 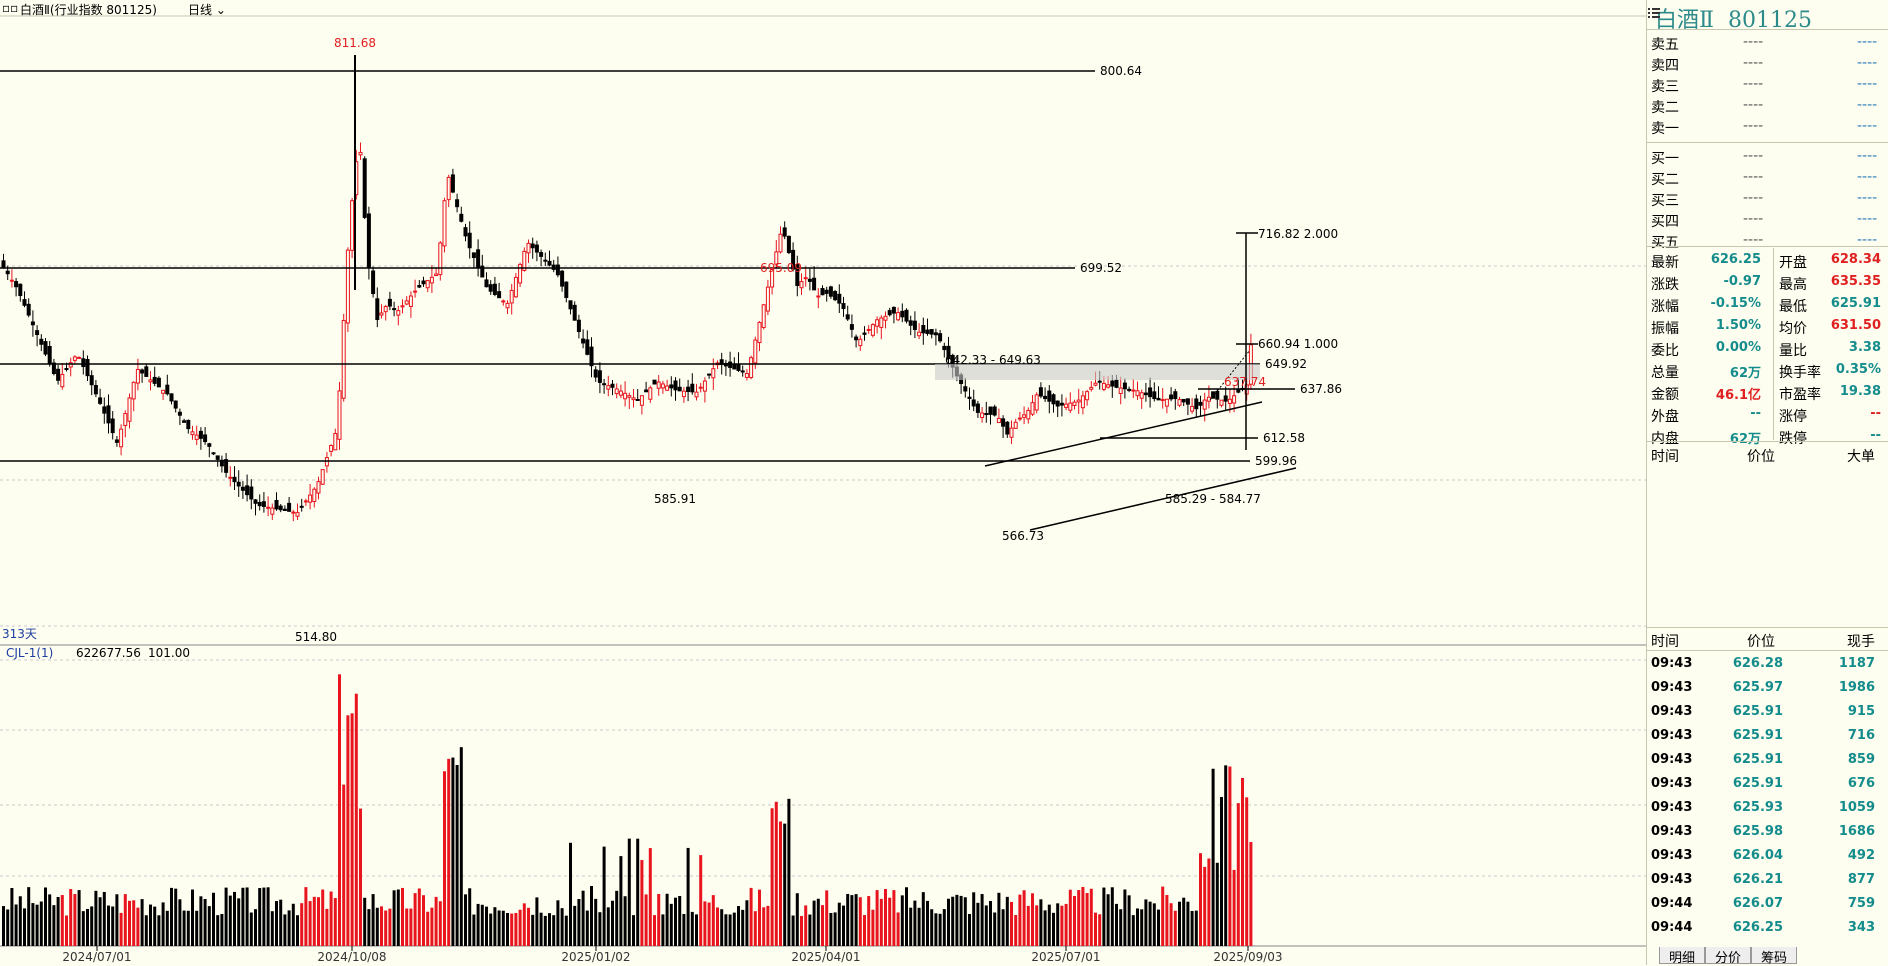 What do you see at coordinates (1665, 66) in the screenshot?
I see `level-label: 卖四` at bounding box center [1665, 66].